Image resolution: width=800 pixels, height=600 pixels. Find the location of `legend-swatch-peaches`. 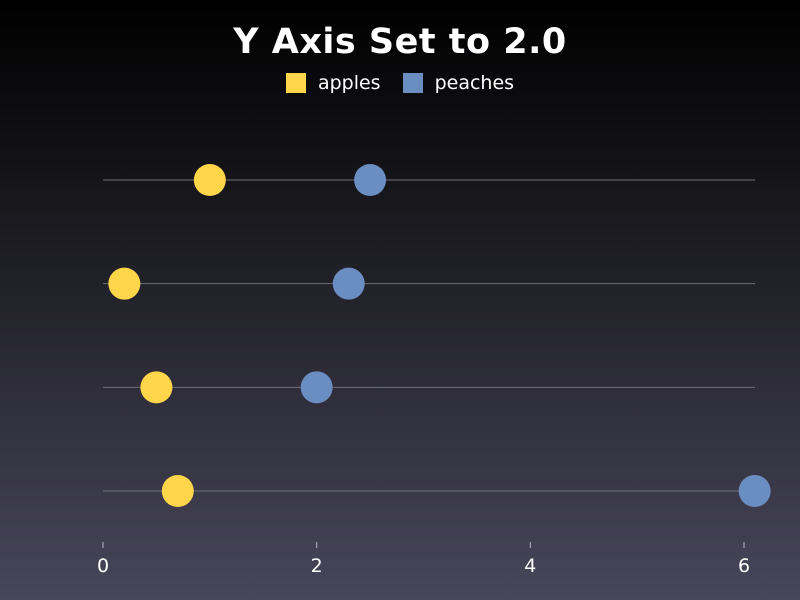

legend-swatch-peaches is located at coordinates (412, 83).